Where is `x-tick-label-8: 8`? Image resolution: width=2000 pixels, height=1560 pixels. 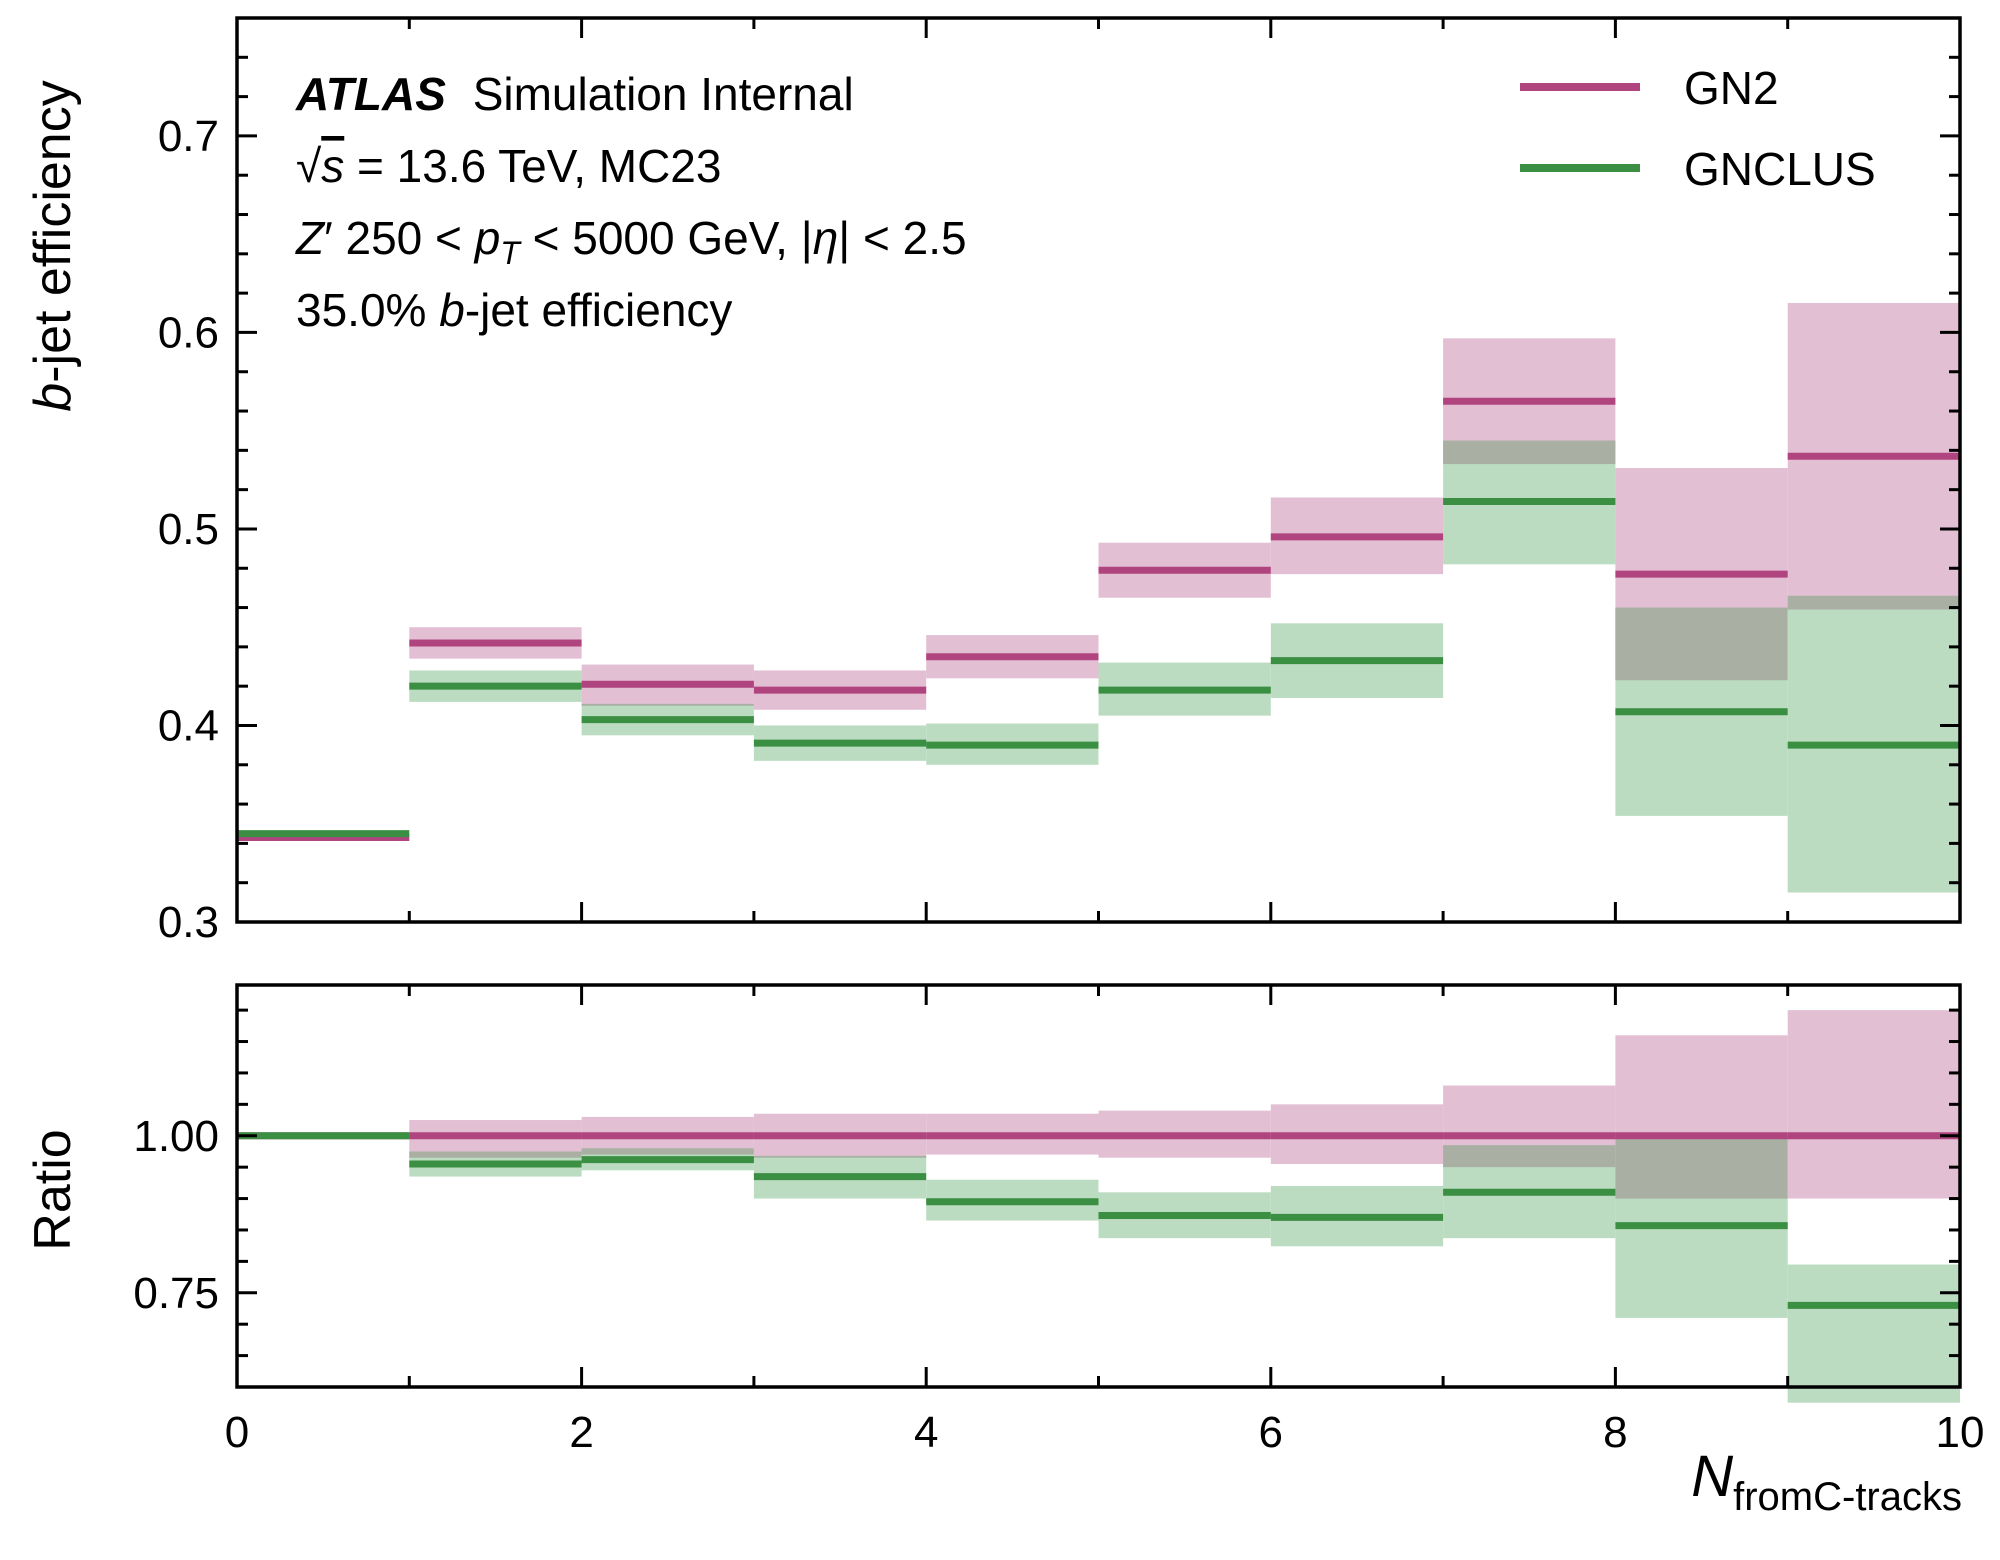 x-tick-label-8: 8 is located at coordinates (1615, 1432).